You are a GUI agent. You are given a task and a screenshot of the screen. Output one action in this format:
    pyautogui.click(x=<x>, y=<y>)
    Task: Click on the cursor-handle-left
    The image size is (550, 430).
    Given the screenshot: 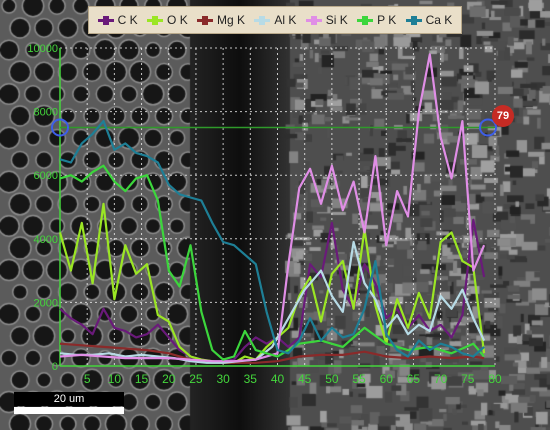 What is the action you would take?
    pyautogui.click(x=60, y=127)
    